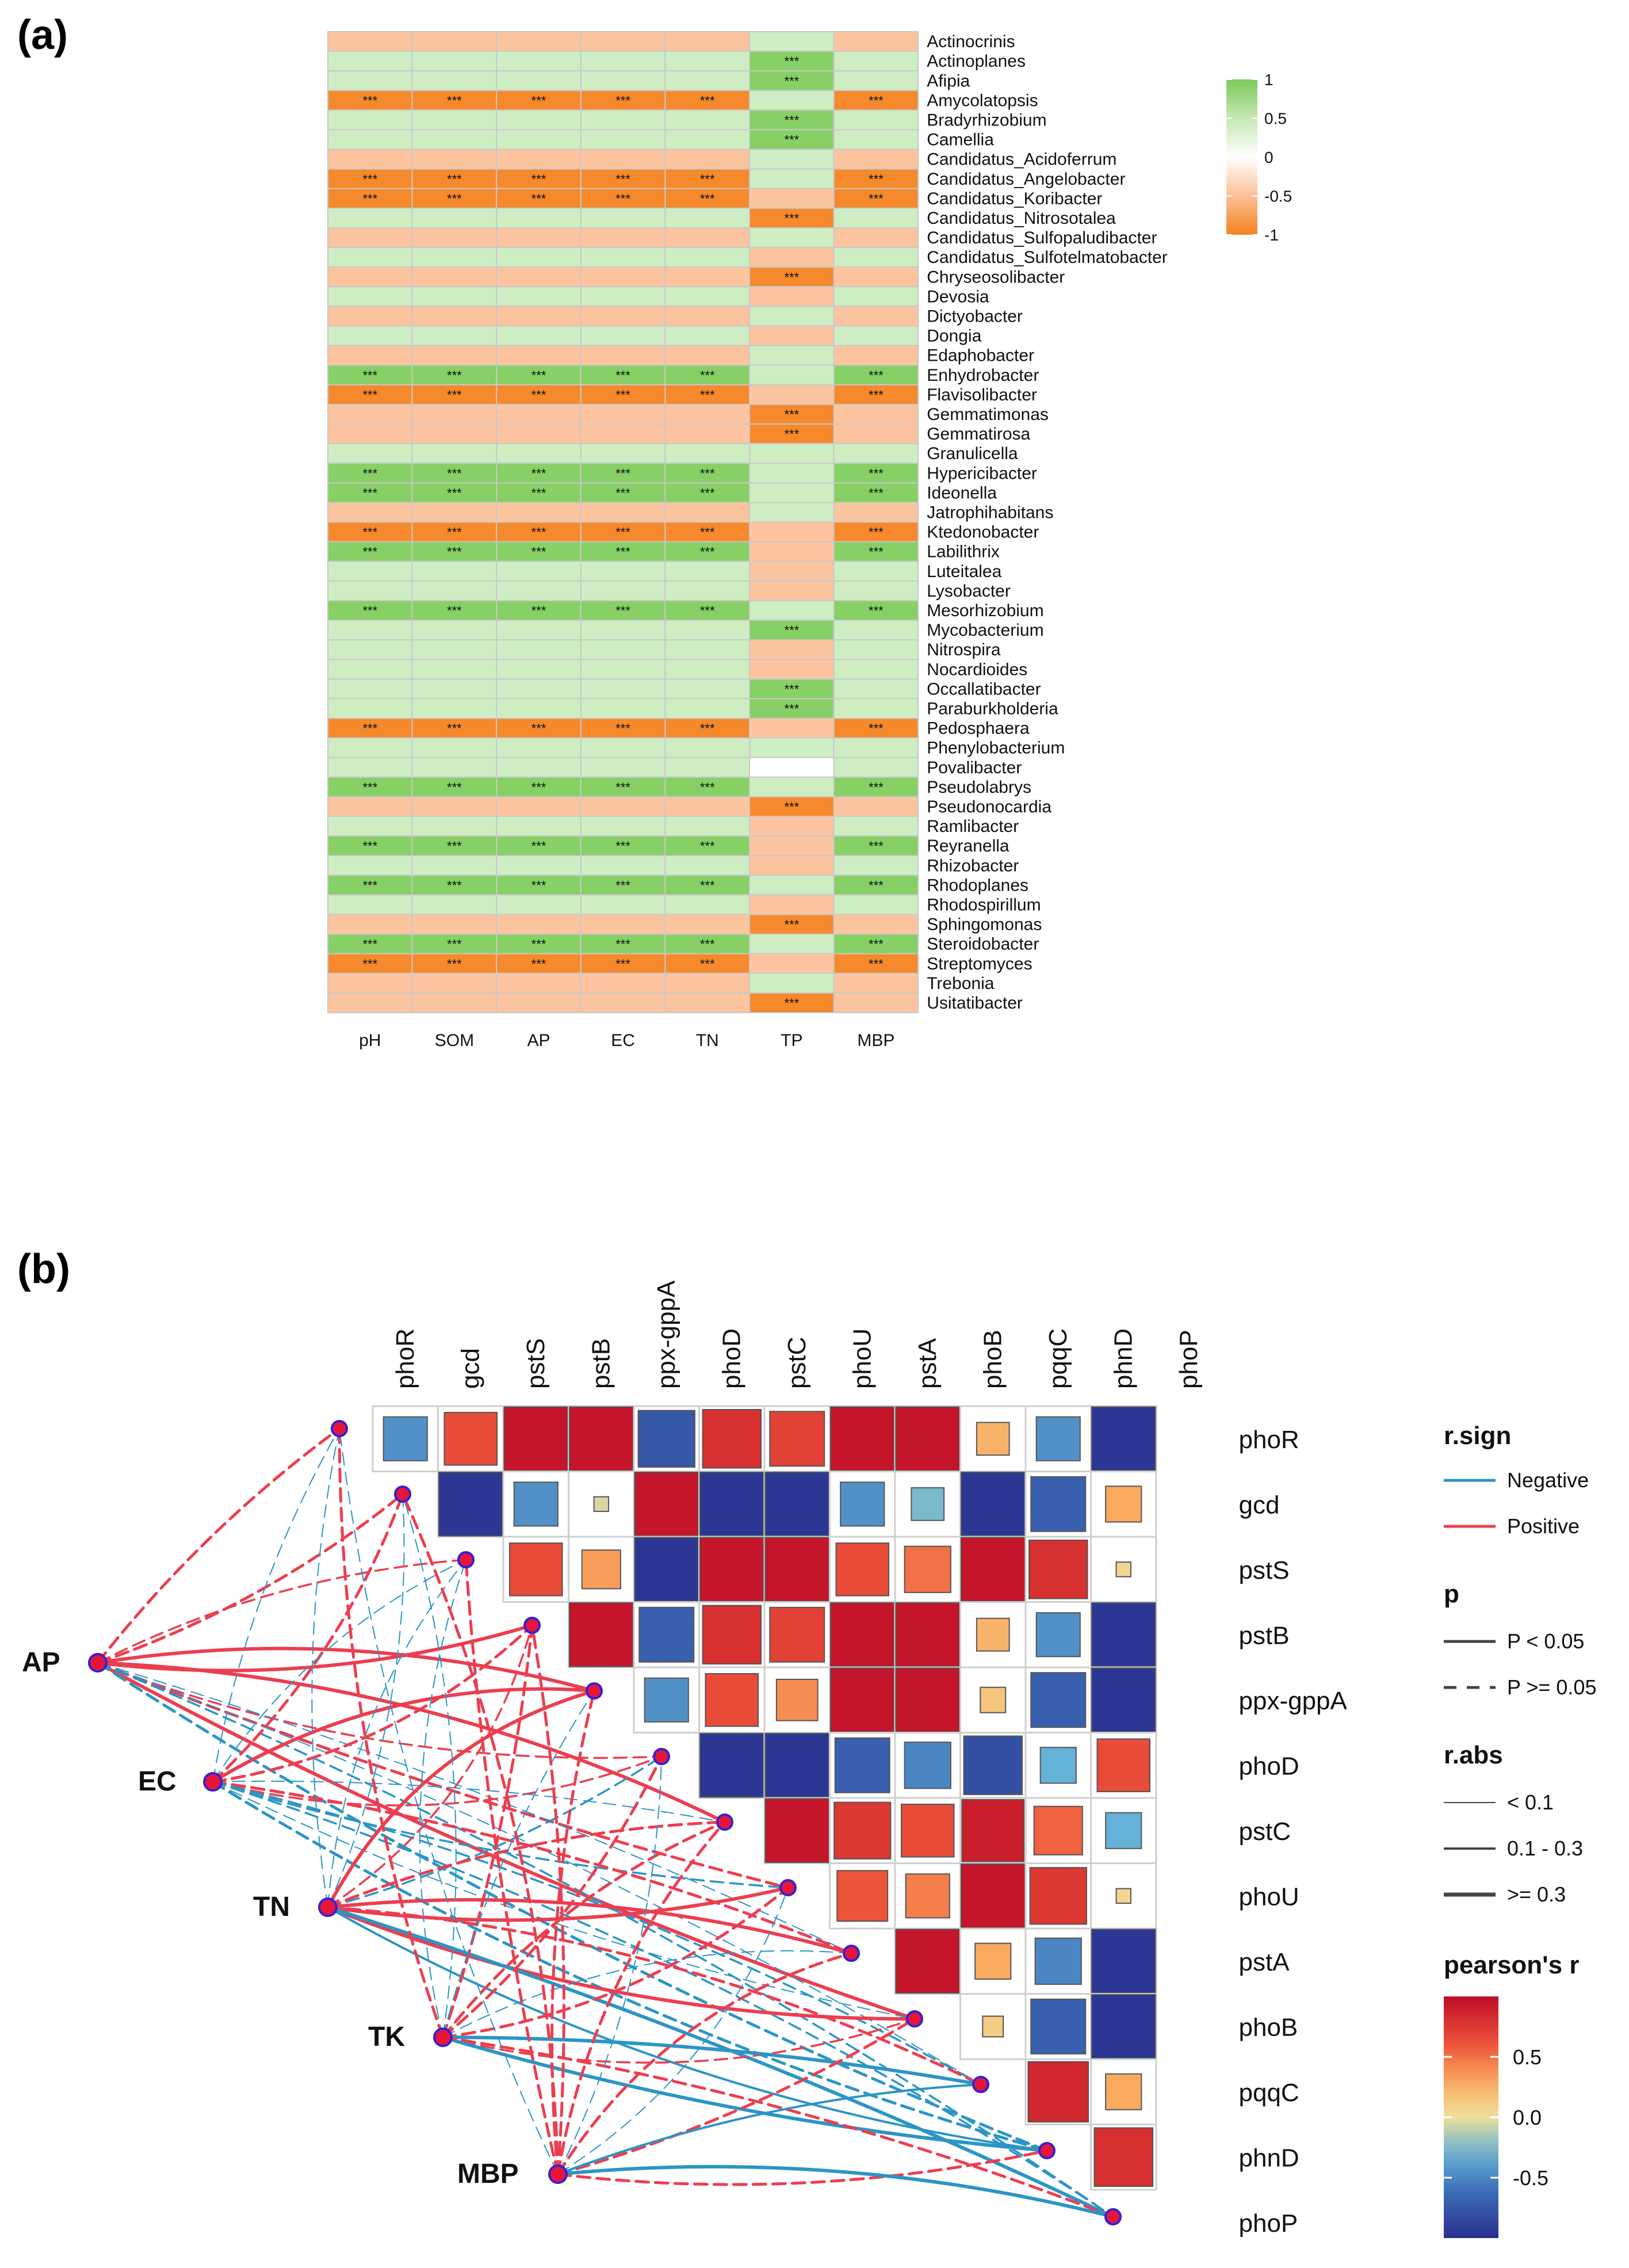 This screenshot has width=1629, height=2268. Describe the element at coordinates (1268, 2223) in the screenshot. I see `matrix-right-label: phoP` at that location.